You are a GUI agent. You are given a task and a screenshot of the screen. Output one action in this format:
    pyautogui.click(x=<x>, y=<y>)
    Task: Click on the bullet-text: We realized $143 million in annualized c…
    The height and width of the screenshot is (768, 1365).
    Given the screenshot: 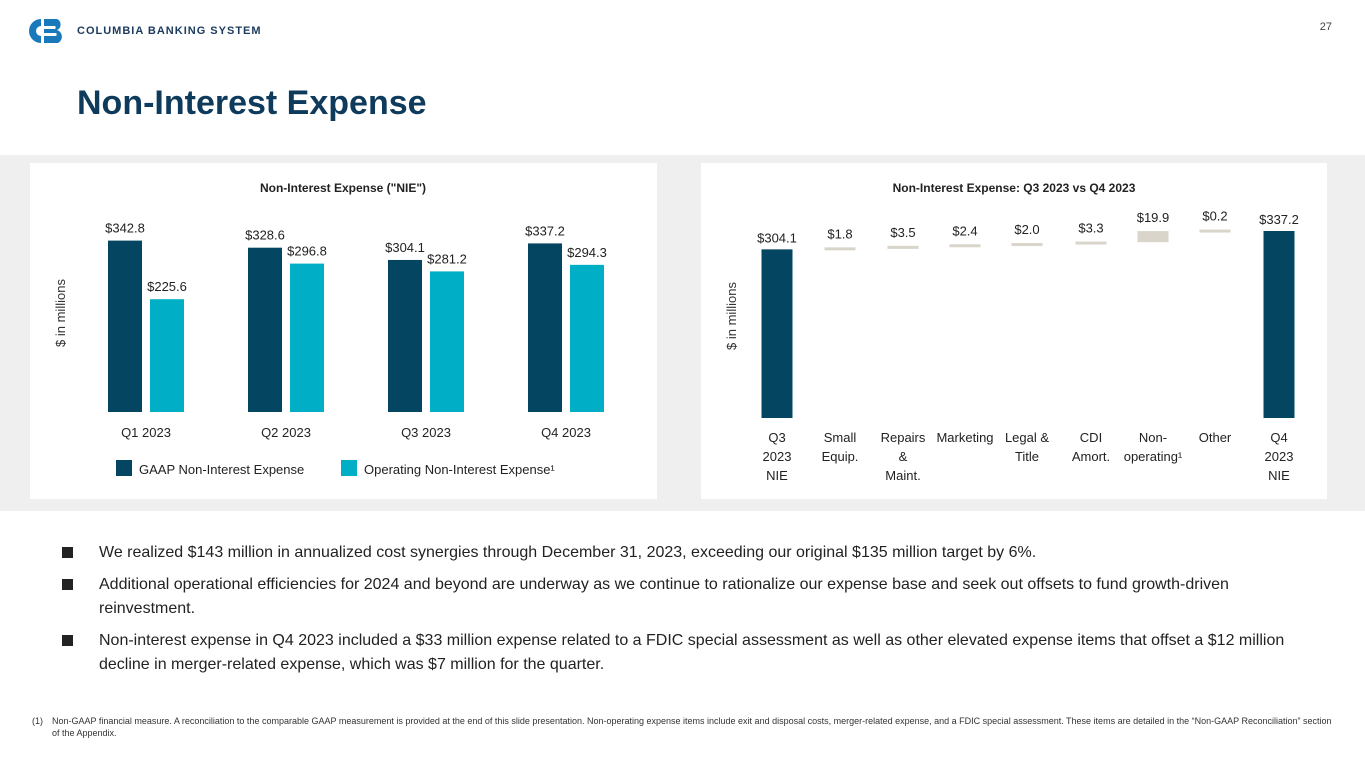 What is the action you would take?
    pyautogui.click(x=568, y=552)
    